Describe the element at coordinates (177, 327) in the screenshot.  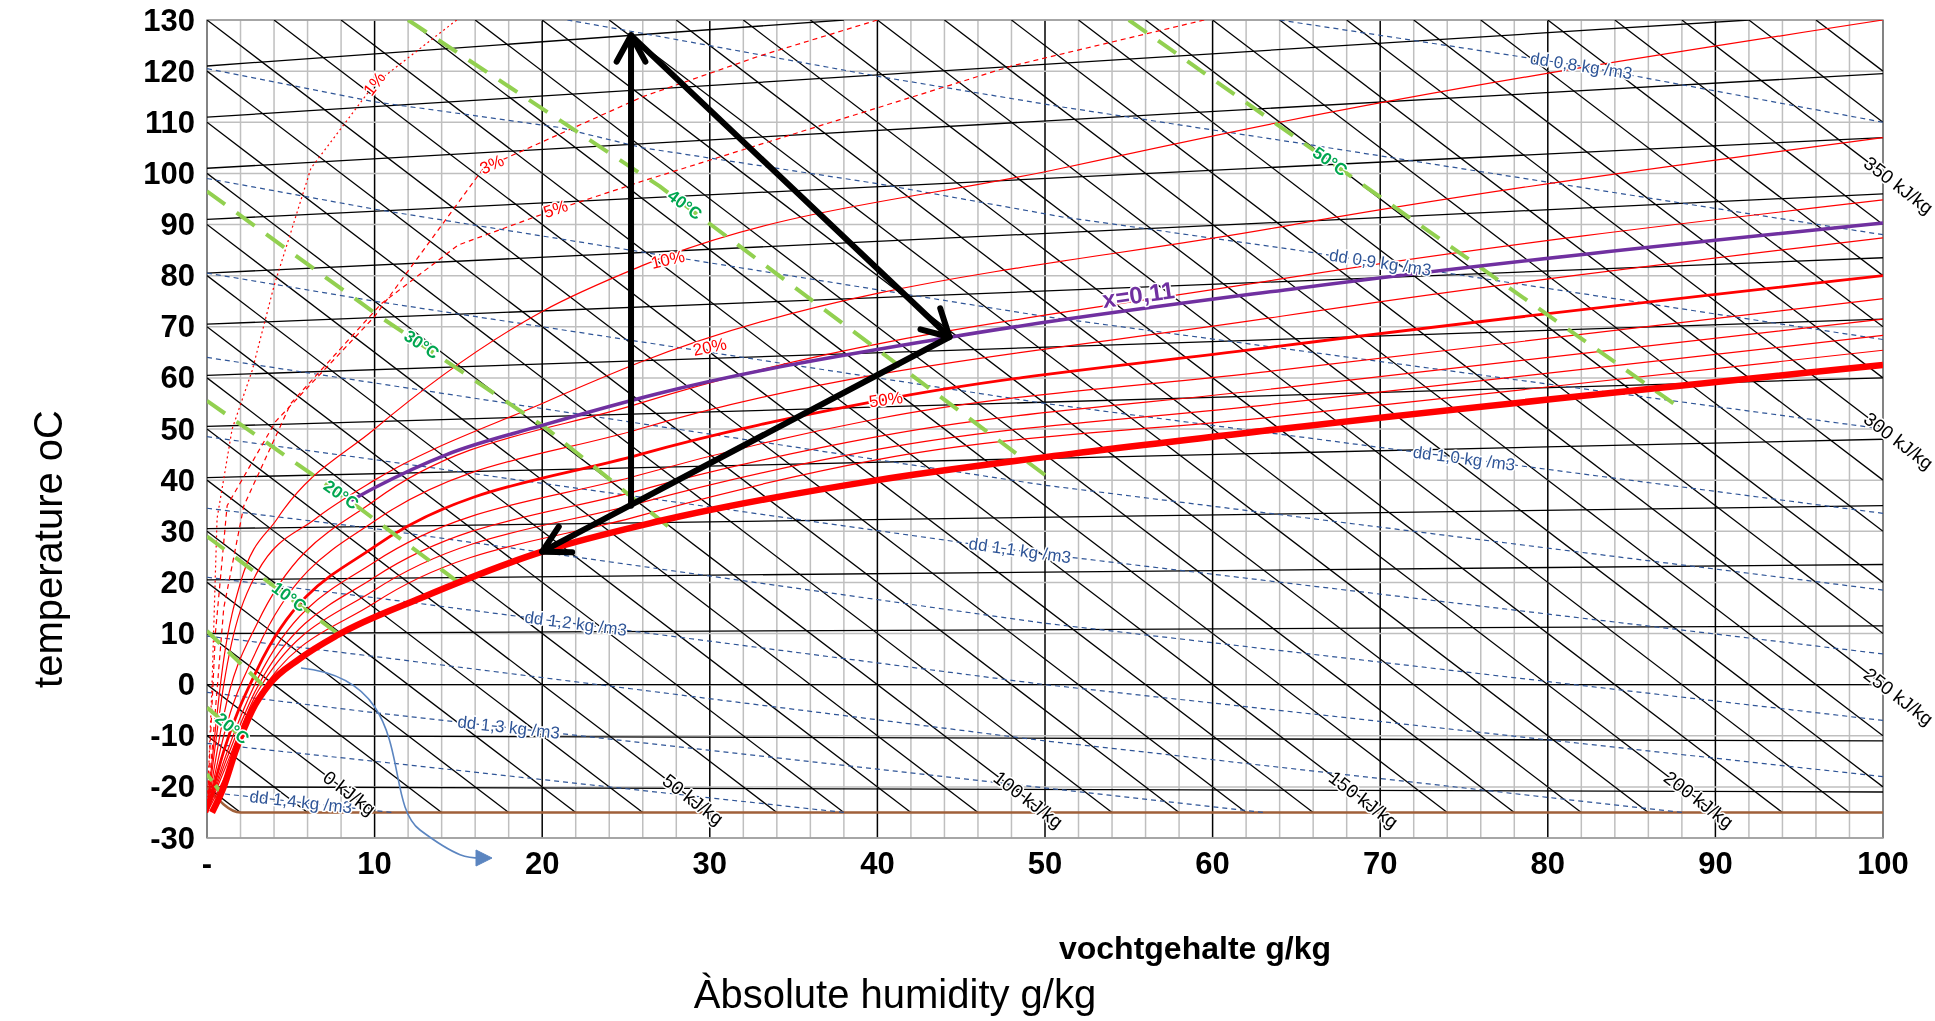
I see `y-tick-label: 70` at that location.